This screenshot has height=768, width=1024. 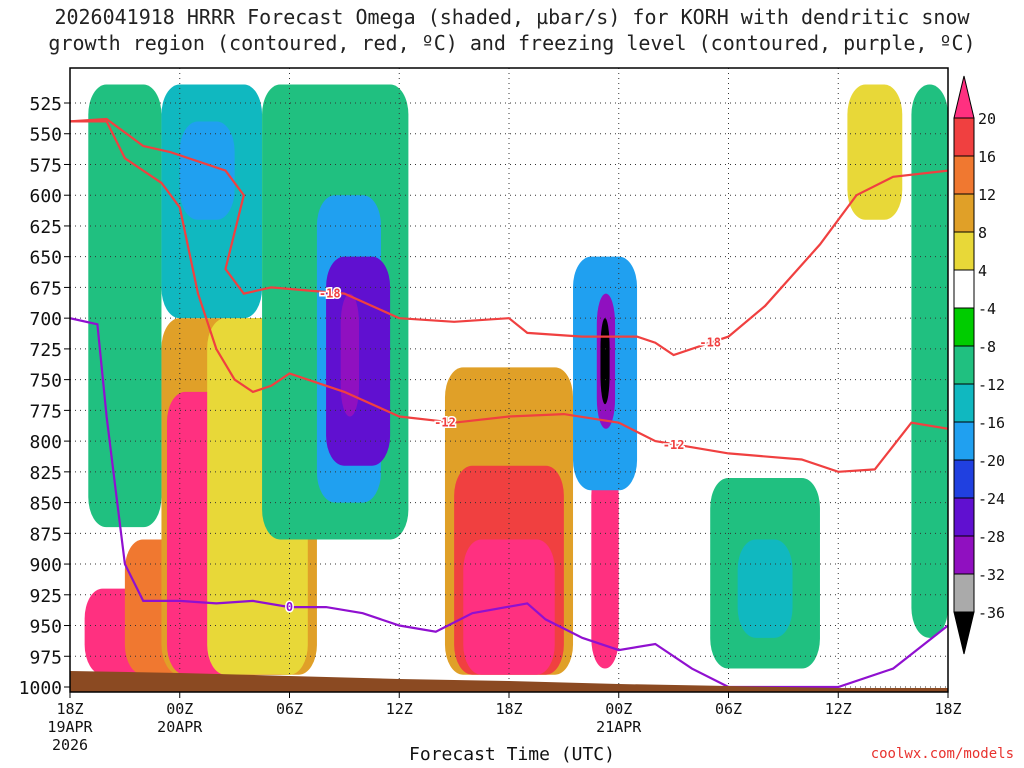 I want to click on colorbar-bottom-arrow, so click(x=964, y=633).